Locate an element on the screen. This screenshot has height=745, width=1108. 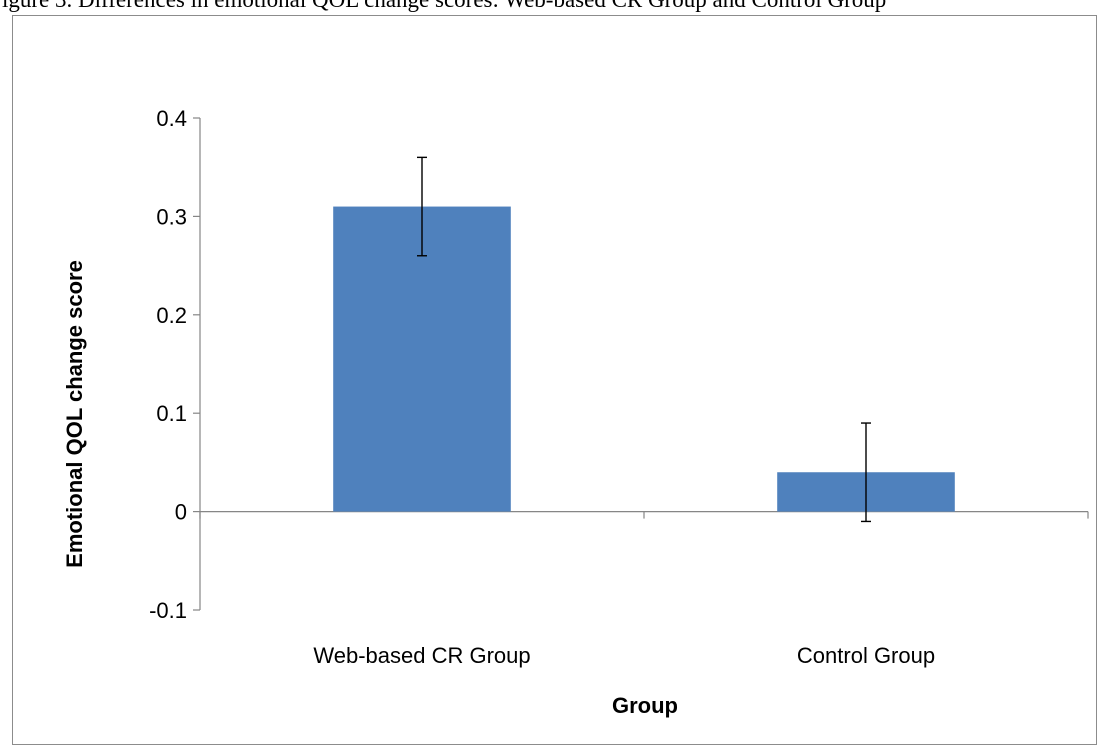
y-tick-label: 0 is located at coordinates (181, 512).